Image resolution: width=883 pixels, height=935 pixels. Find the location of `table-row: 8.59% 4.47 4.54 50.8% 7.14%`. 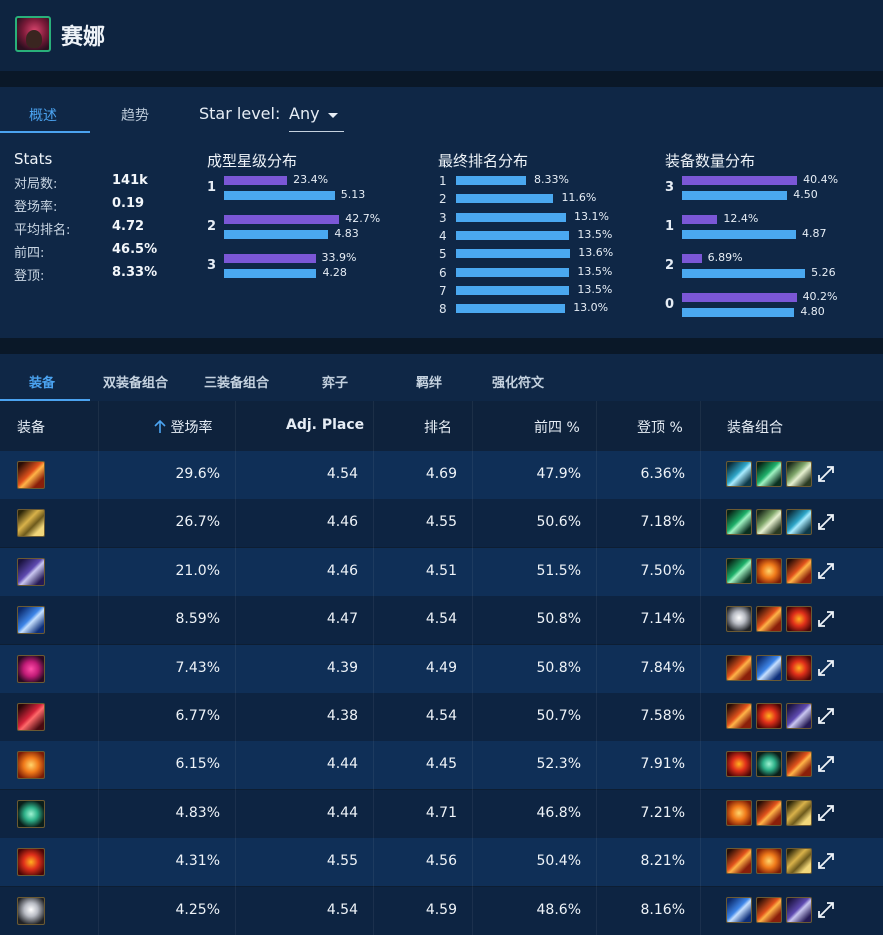

table-row: 8.59% 4.47 4.54 50.8% 7.14% is located at coordinates (441, 620).